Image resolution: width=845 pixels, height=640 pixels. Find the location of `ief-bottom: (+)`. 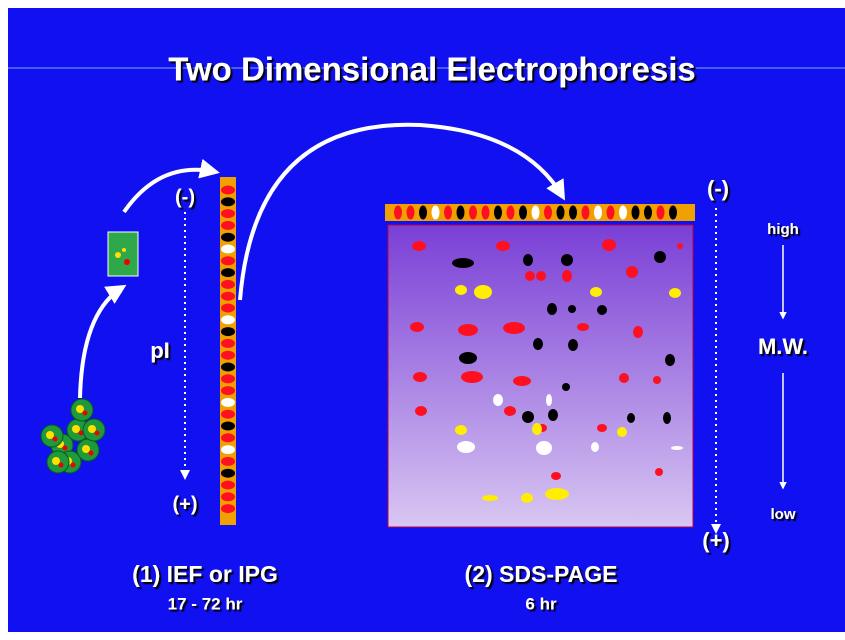

ief-bottom: (+) is located at coordinates (185, 504).